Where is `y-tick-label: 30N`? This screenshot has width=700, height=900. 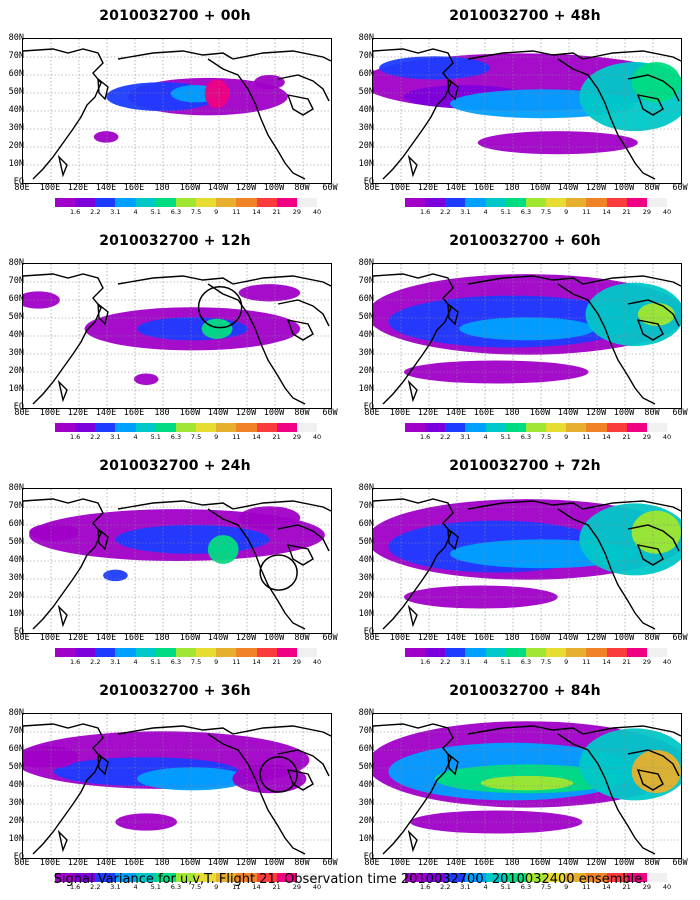
y-tick-label: 30N is located at coordinates (366, 128).